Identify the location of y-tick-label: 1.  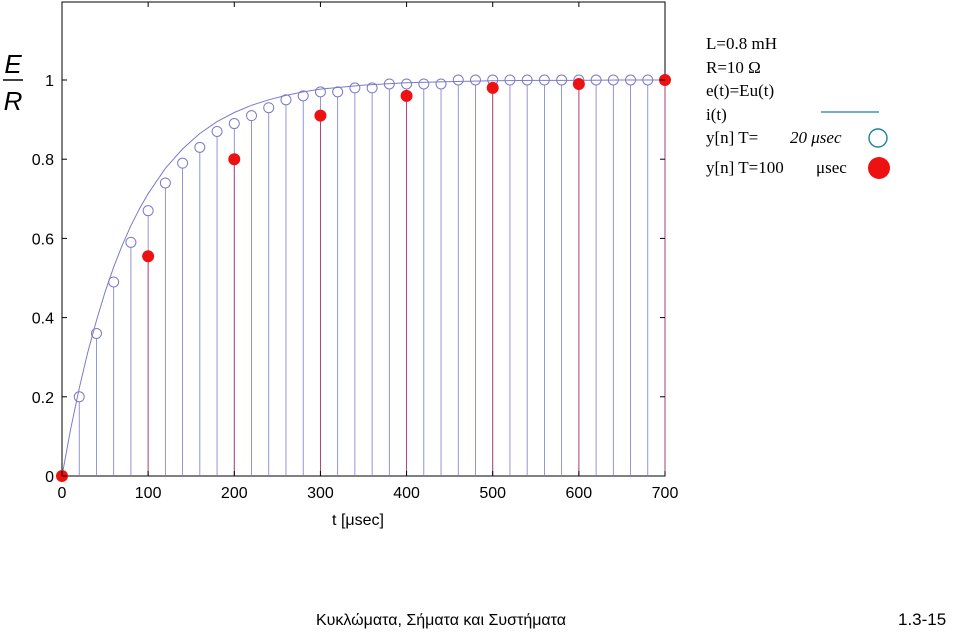
(49, 81).